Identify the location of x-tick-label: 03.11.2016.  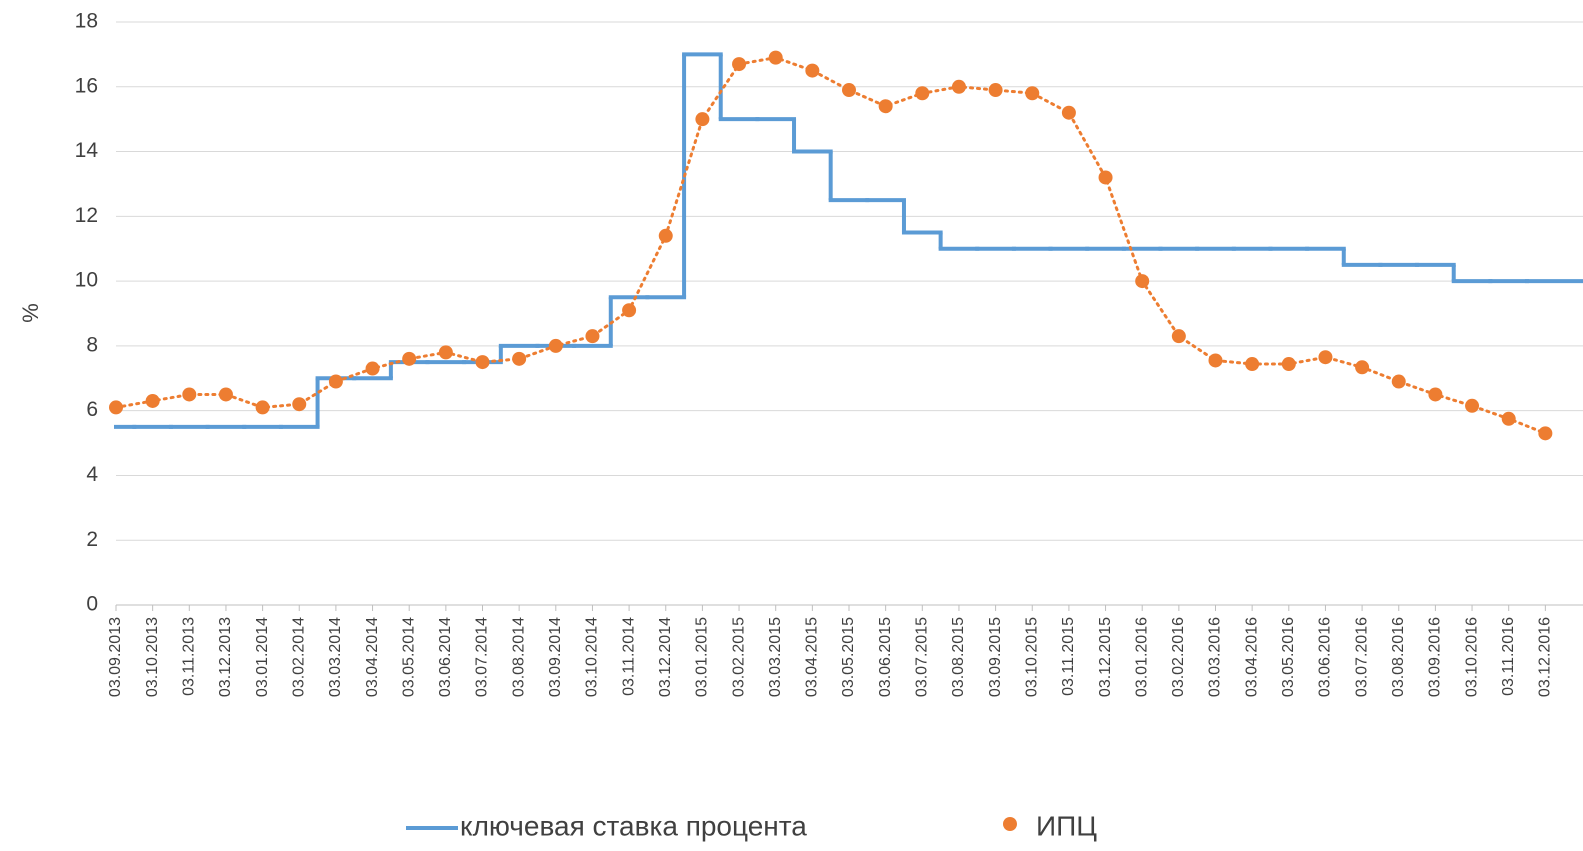
(1508, 656).